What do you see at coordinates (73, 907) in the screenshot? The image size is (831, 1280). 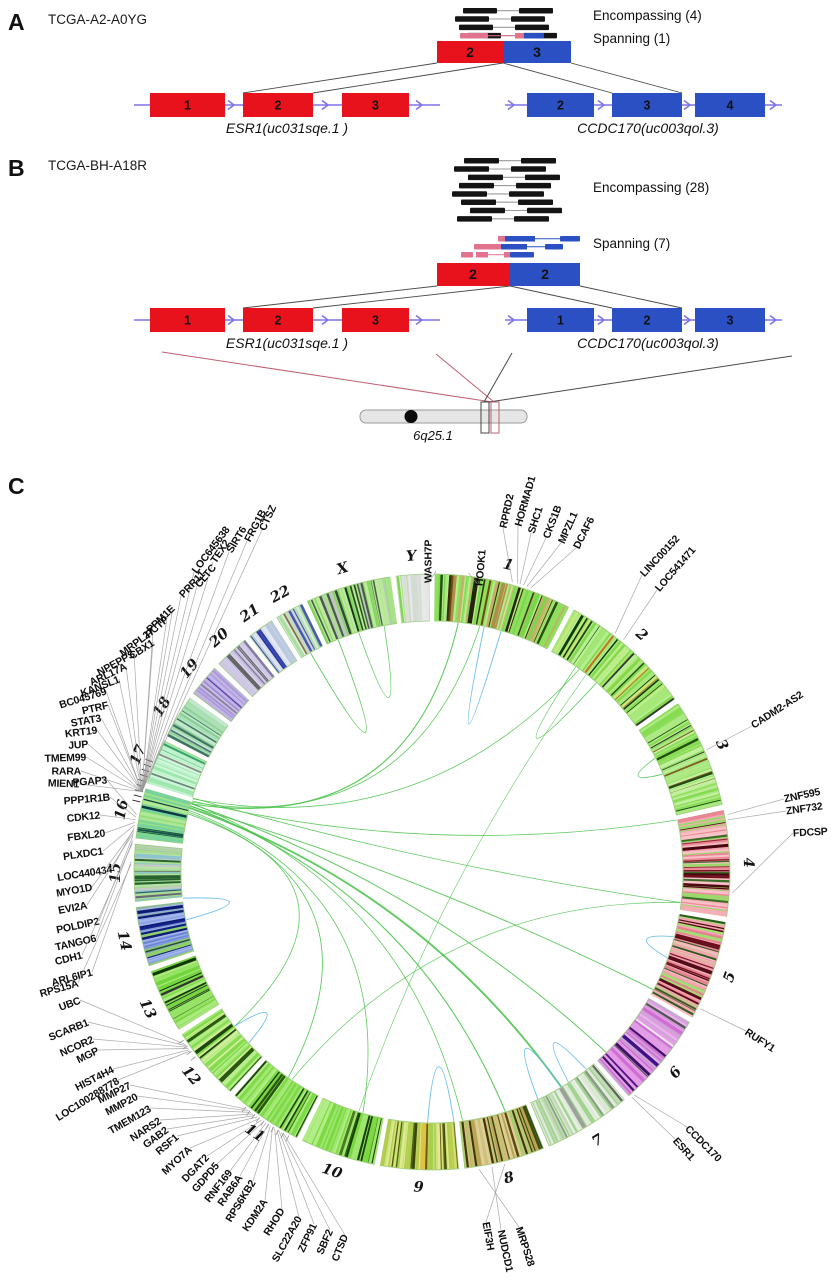 I see `gene-label-EVI2A: EVI2A` at bounding box center [73, 907].